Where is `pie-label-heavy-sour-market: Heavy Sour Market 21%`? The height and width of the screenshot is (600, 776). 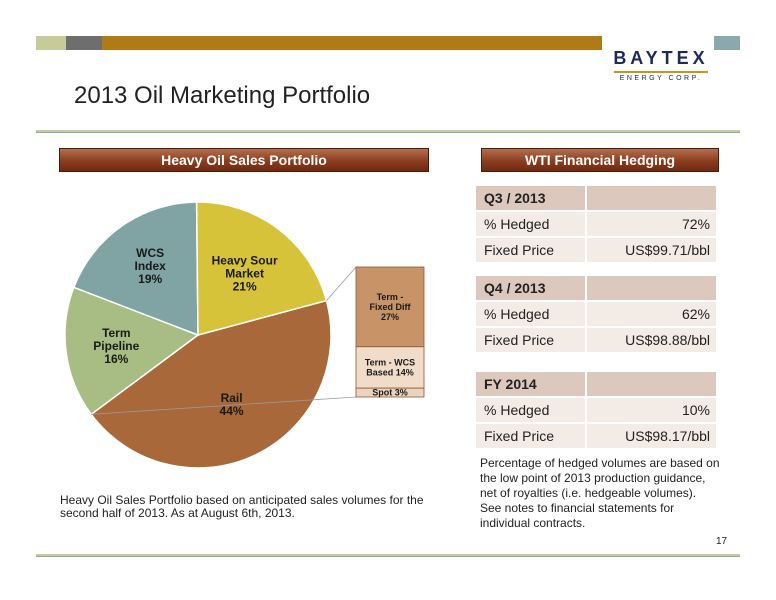 pie-label-heavy-sour-market: Heavy Sour Market 21% is located at coordinates (245, 274).